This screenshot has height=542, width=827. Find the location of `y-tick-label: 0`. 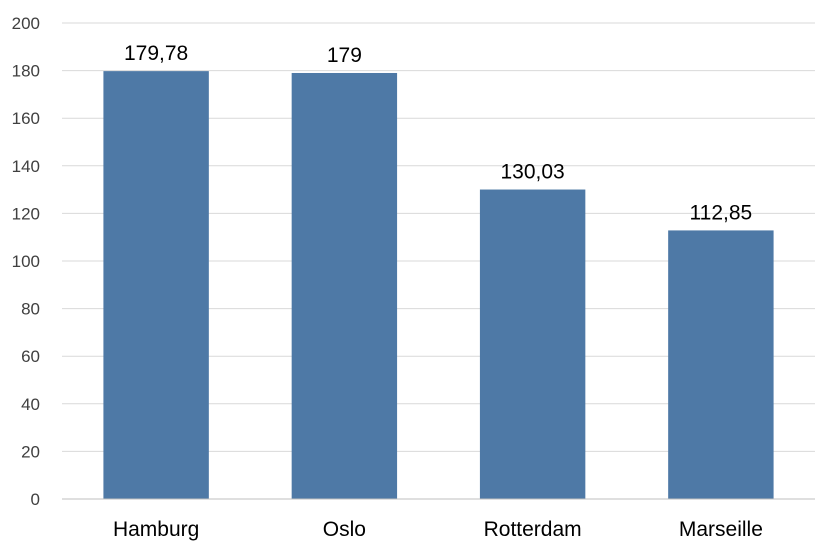

y-tick-label: 0 is located at coordinates (35, 499).